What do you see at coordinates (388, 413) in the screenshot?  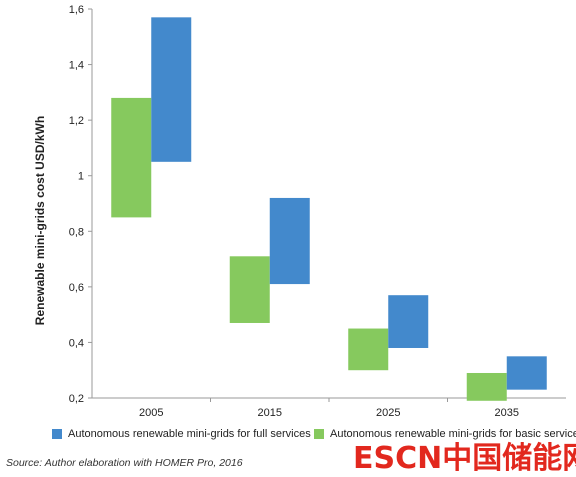 I see `x-tick-label: 2025` at bounding box center [388, 413].